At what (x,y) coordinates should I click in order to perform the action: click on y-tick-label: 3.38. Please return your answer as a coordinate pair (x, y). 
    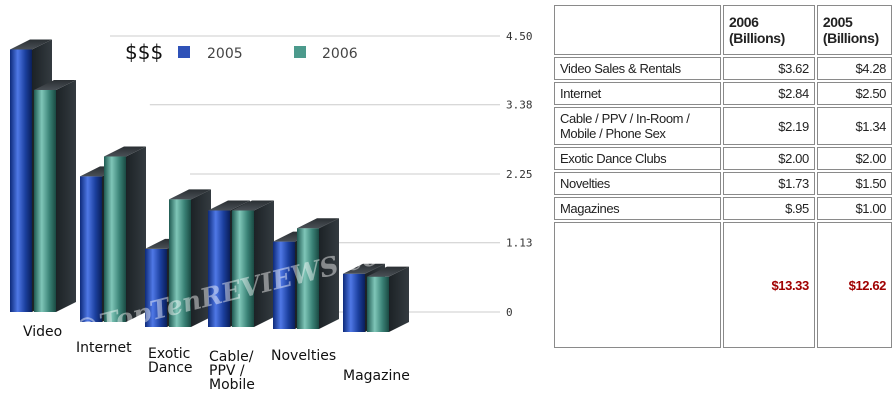
    Looking at the image, I should click on (519, 105).